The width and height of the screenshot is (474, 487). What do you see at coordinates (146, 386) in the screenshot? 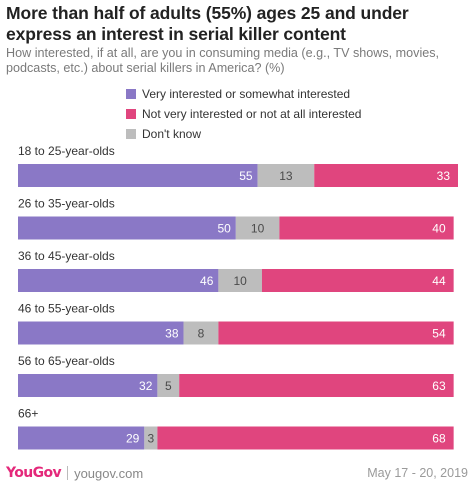
I see `data-label-very-interested-or-somewhat-interested-4: 32` at bounding box center [146, 386].